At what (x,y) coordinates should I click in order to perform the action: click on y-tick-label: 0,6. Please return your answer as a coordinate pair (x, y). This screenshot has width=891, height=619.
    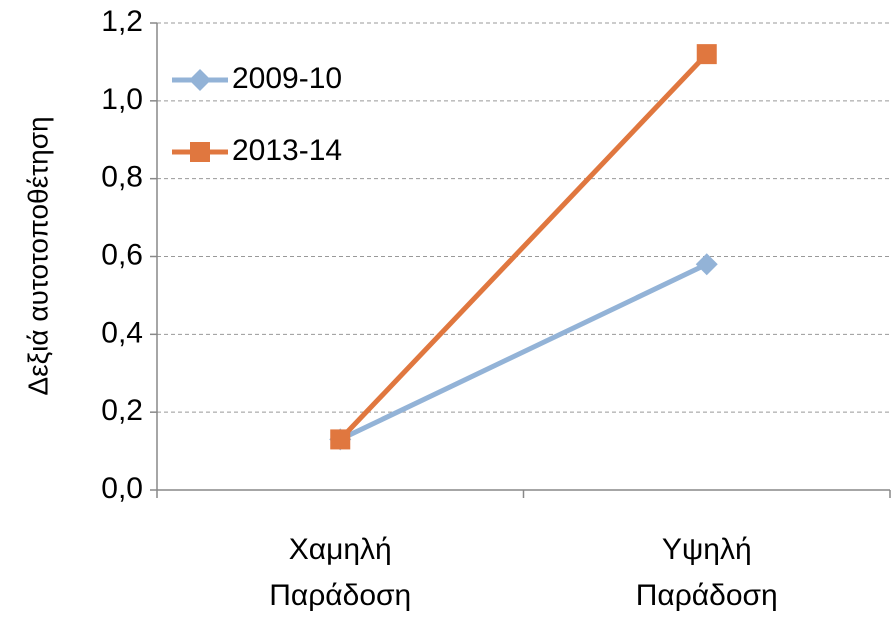
    Looking at the image, I should click on (122, 254).